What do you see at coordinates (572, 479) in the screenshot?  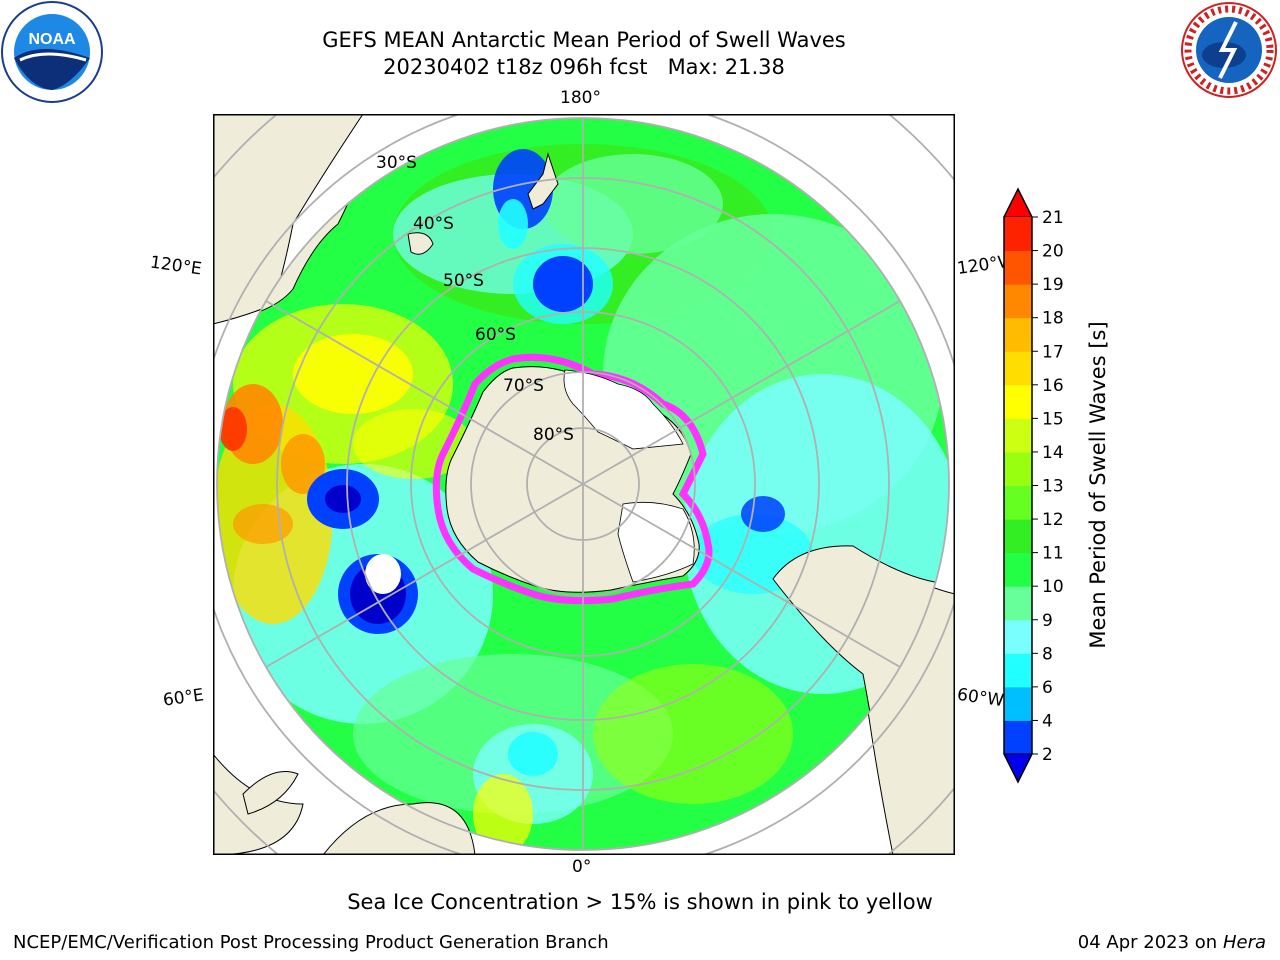 I see `sea-ice-edge` at bounding box center [572, 479].